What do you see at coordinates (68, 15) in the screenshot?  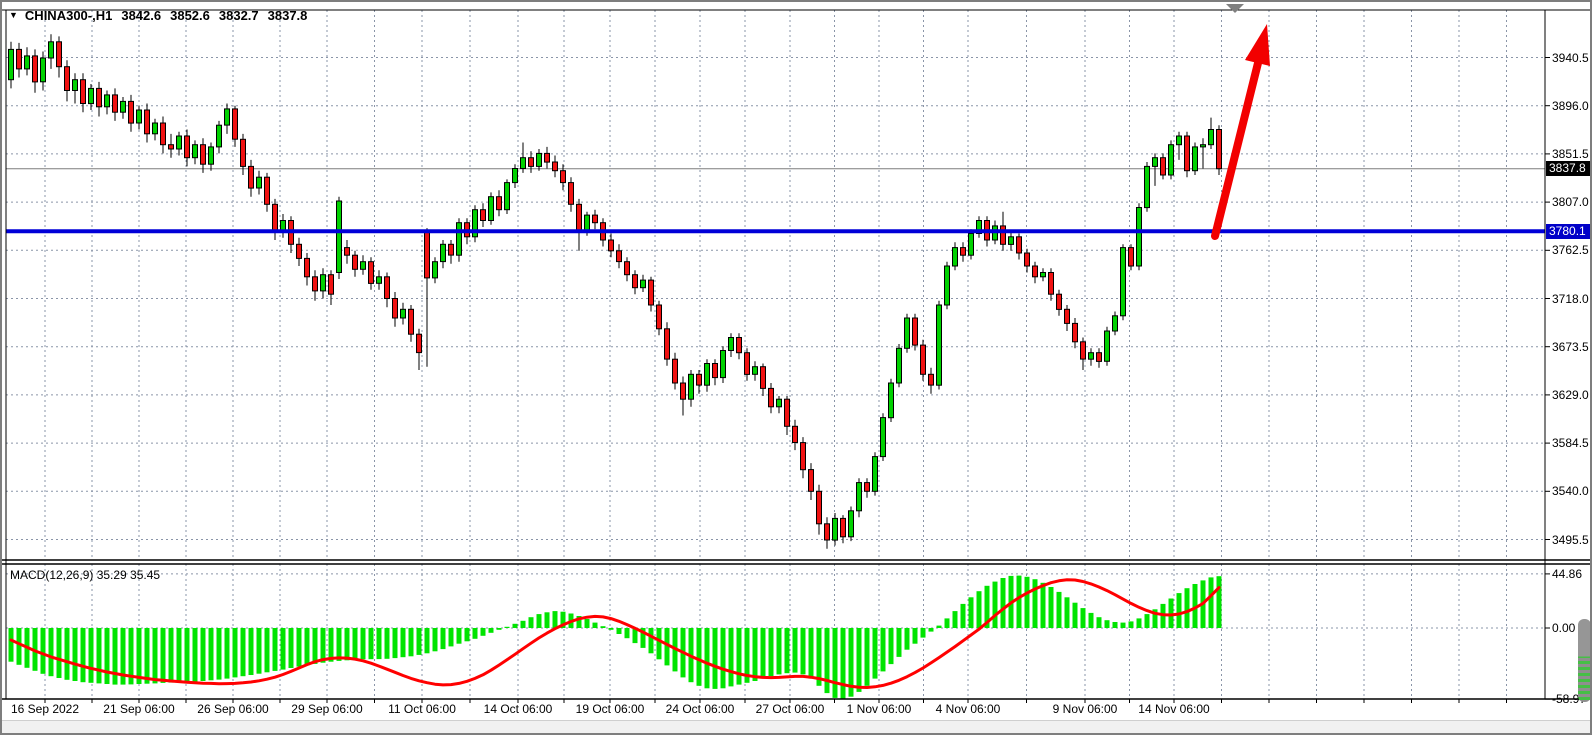 I see `symbol-timeframe: CHINA300-,H1` at bounding box center [68, 15].